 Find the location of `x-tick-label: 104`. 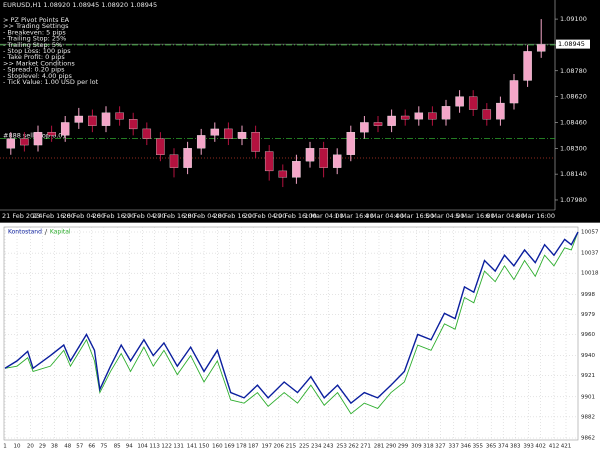

x-tick-label: 104 is located at coordinates (142, 447).